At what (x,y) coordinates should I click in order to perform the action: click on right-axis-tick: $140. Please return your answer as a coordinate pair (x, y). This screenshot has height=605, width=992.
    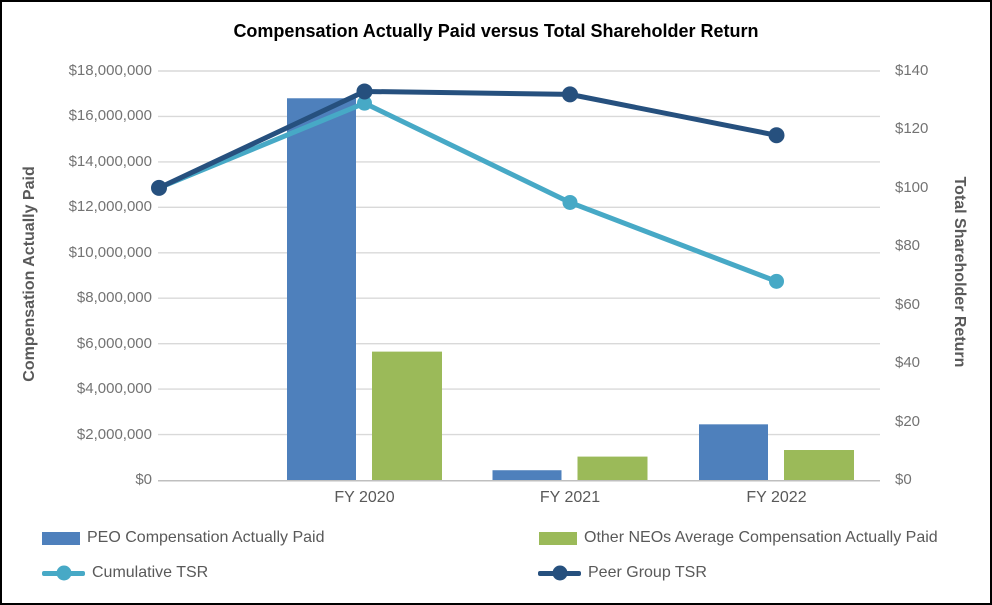
    Looking at the image, I should click on (912, 70).